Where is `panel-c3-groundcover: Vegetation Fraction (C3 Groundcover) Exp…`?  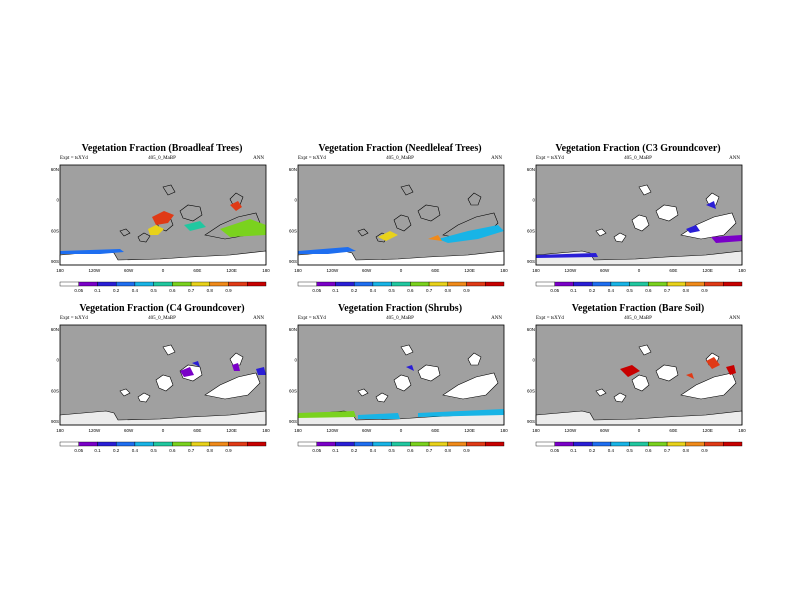
panel-c3-groundcover: Vegetation Fraction (C3 Groundcover) Exp… is located at coordinates (637, 223).